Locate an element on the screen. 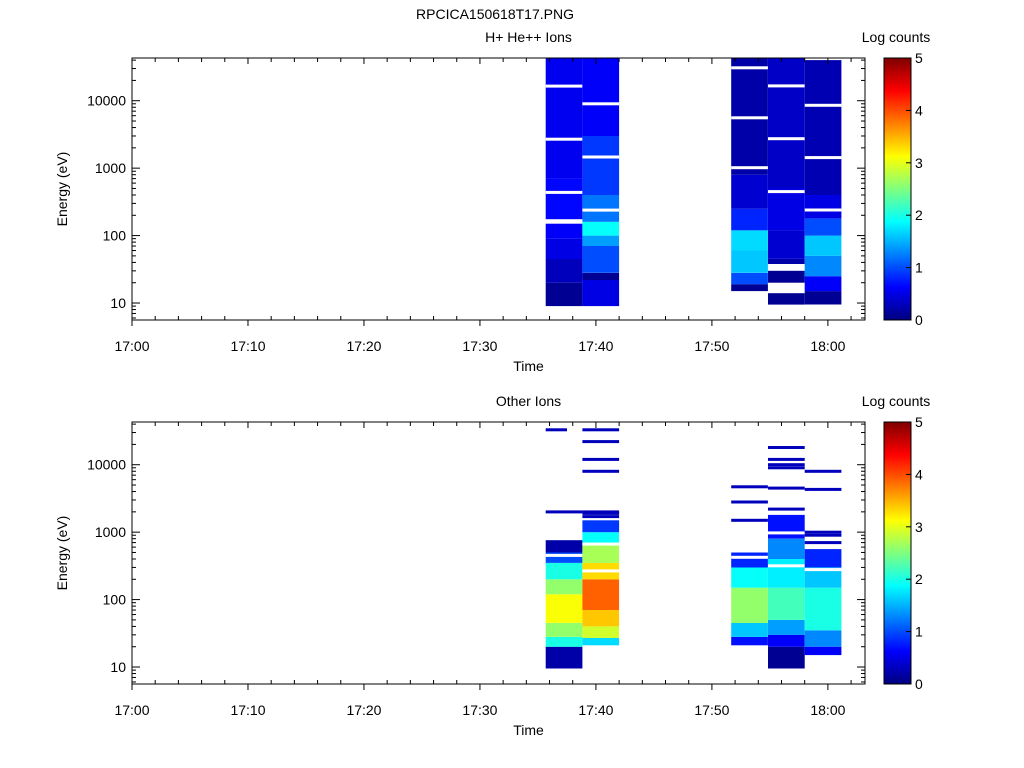 The height and width of the screenshot is (768, 1024). colorbar-tick-label: 0 is located at coordinates (919, 684).